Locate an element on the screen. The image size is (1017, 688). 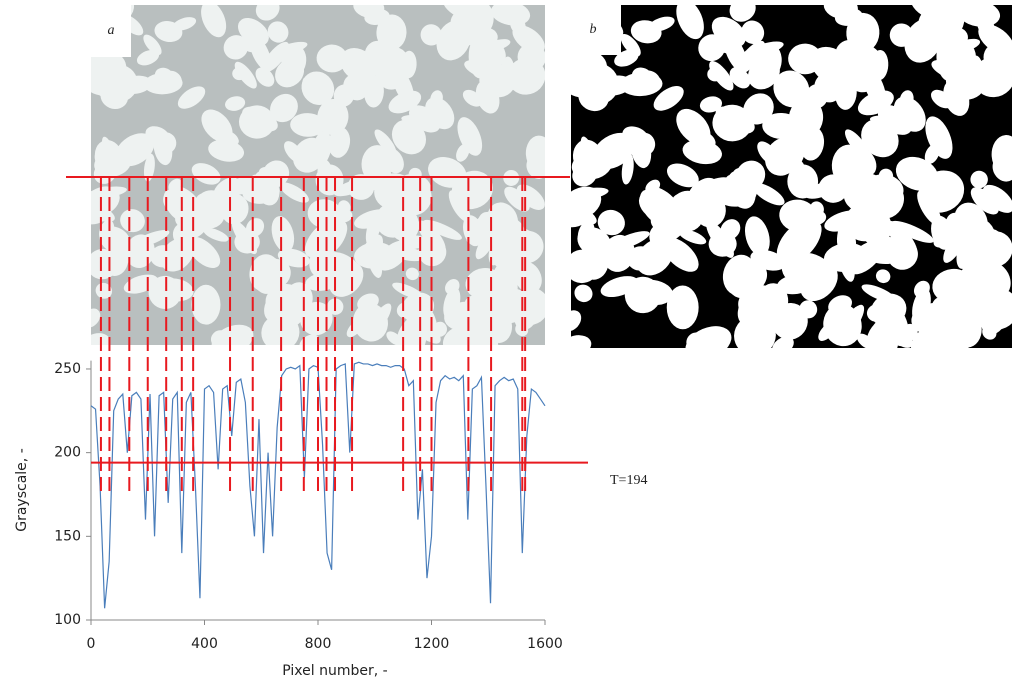
x-tick-label: 1600 is located at coordinates (545, 644).